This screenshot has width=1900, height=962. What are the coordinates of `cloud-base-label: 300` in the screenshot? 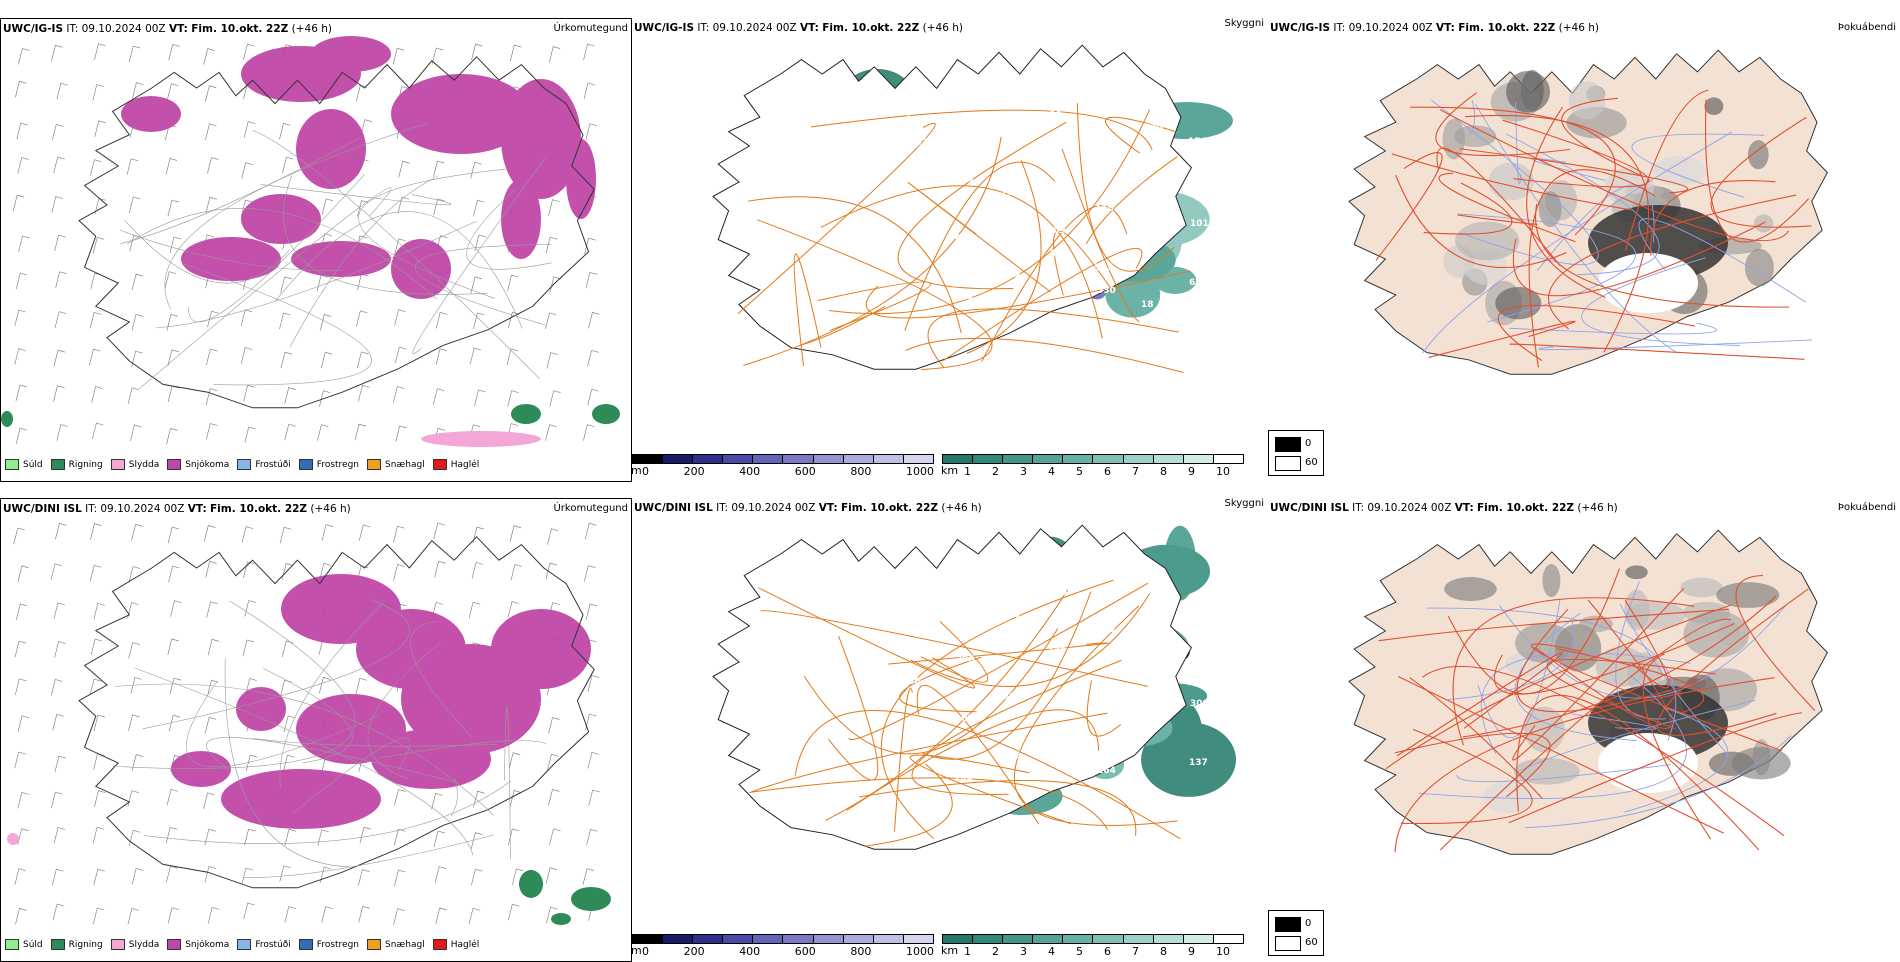 It's located at (1199, 704).